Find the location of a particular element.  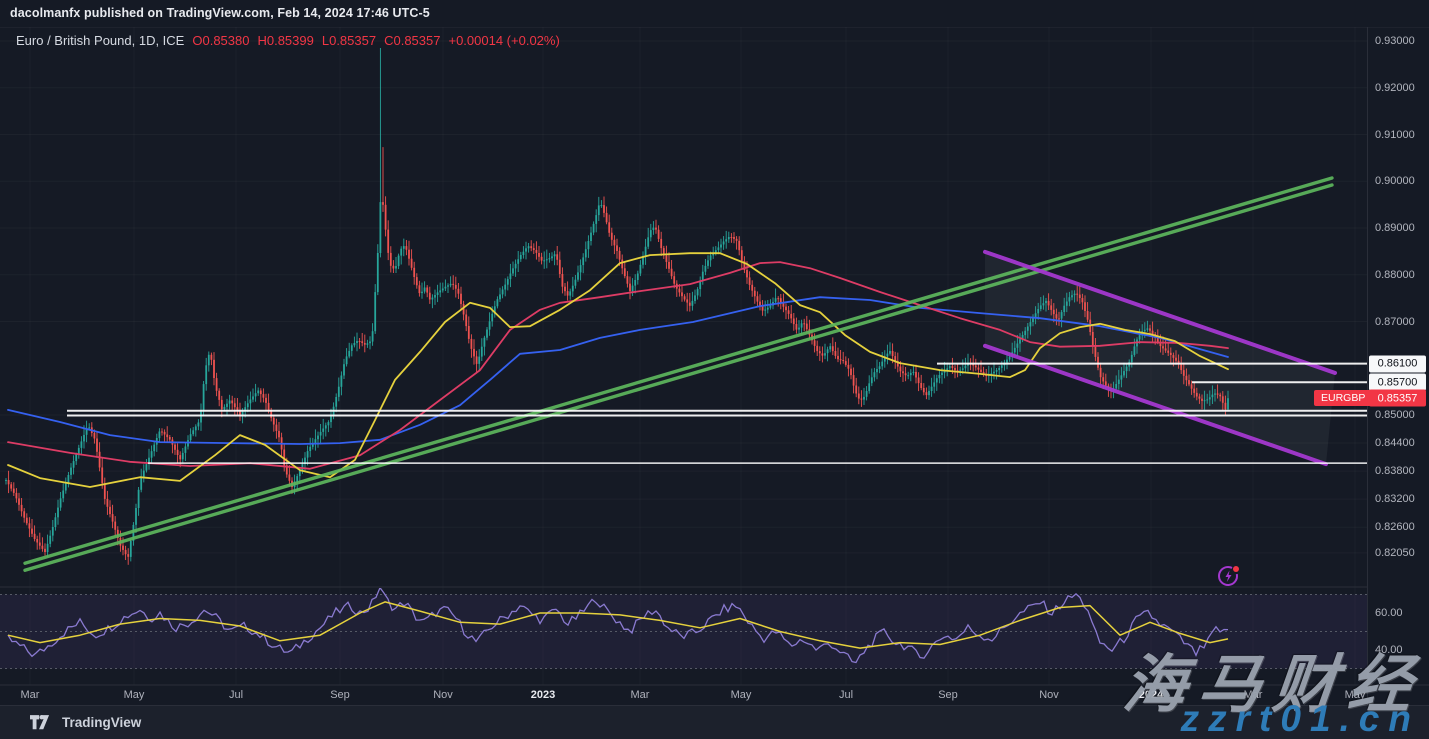

price-axis-label: 0.84400 is located at coordinates (1395, 443).